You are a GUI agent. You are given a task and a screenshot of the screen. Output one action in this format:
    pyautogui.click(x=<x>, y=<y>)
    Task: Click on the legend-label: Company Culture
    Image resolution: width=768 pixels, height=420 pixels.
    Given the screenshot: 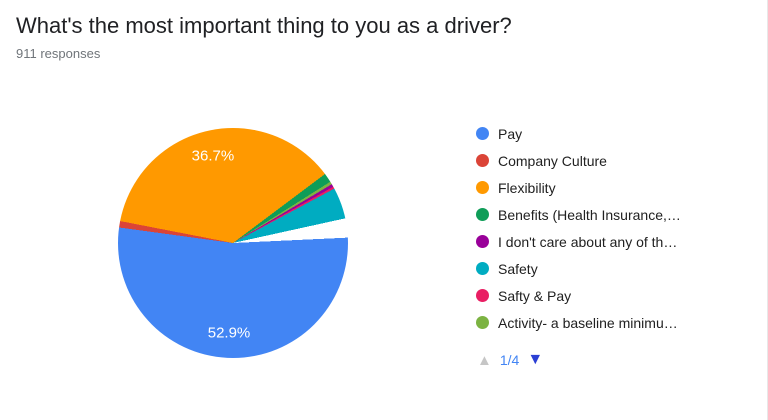 What is the action you would take?
    pyautogui.click(x=552, y=160)
    